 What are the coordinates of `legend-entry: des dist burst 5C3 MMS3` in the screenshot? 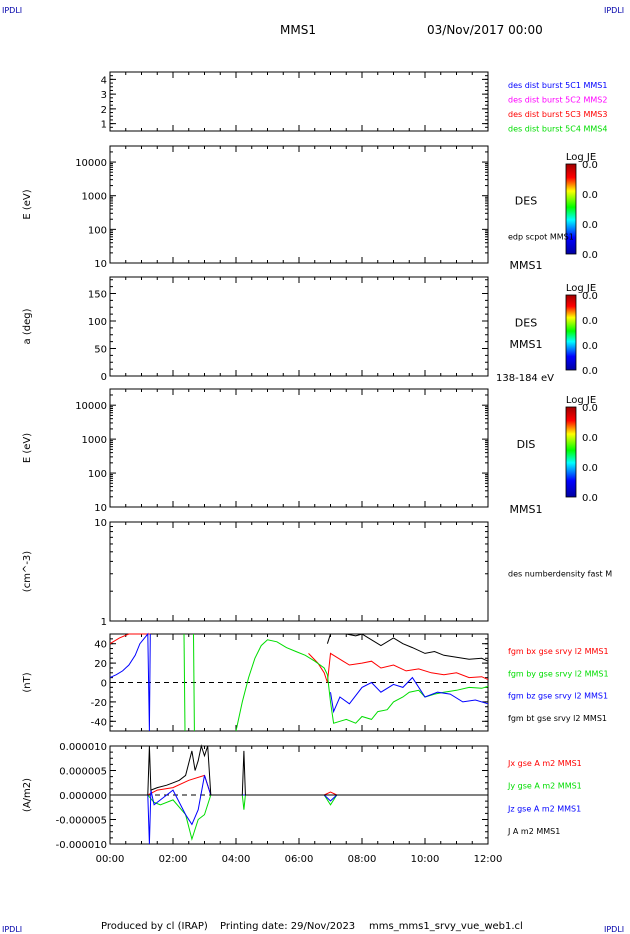 It's located at (557, 114).